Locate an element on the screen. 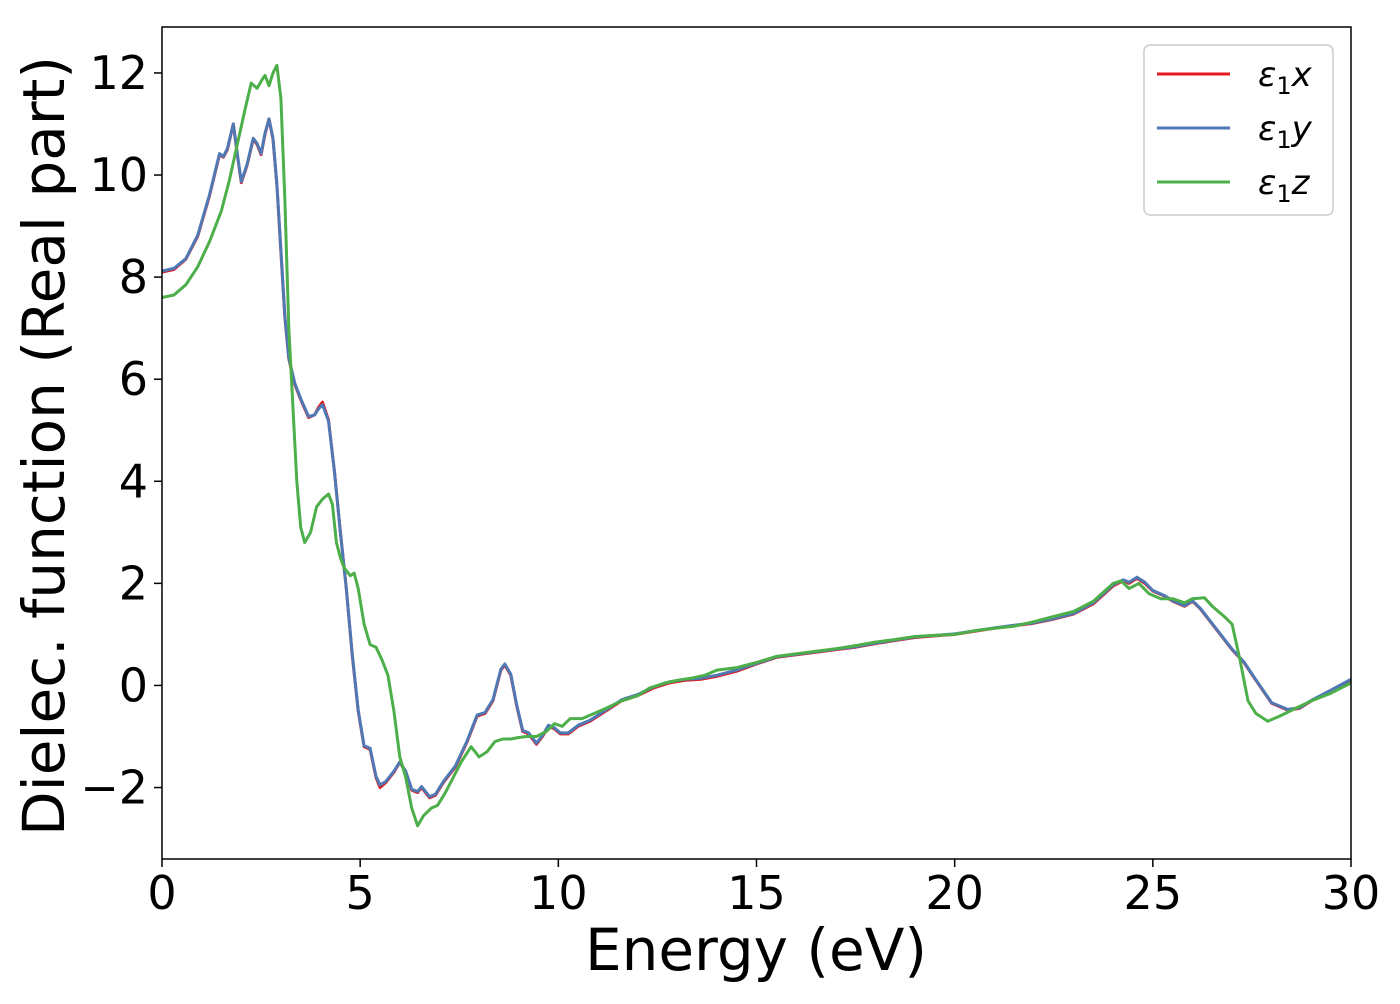 The image size is (1400, 1004). y-tick-label: −2 is located at coordinates (114, 788).